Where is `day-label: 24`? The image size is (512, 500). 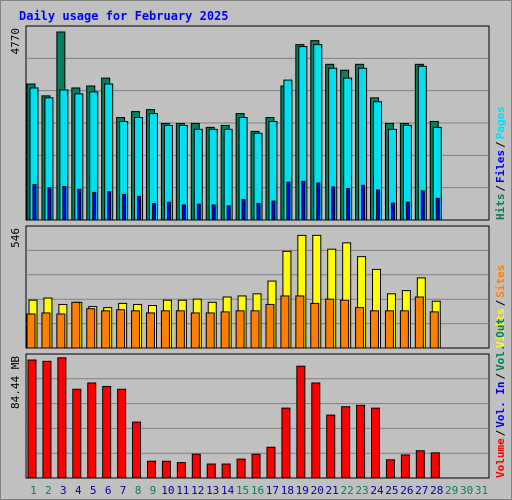 day-label: 24 is located at coordinates (377, 490).